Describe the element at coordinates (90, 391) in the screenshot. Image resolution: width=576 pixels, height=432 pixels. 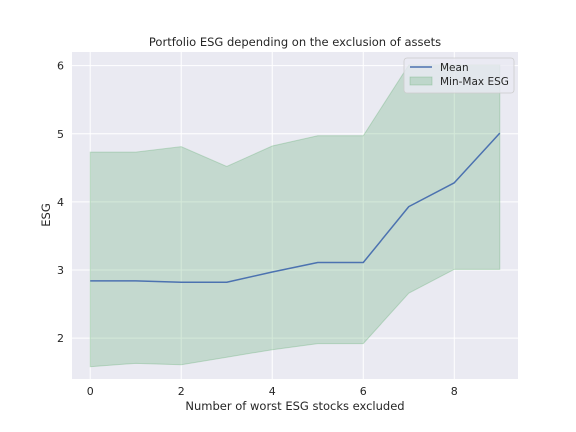
I see `x-tick-label: 0` at that location.